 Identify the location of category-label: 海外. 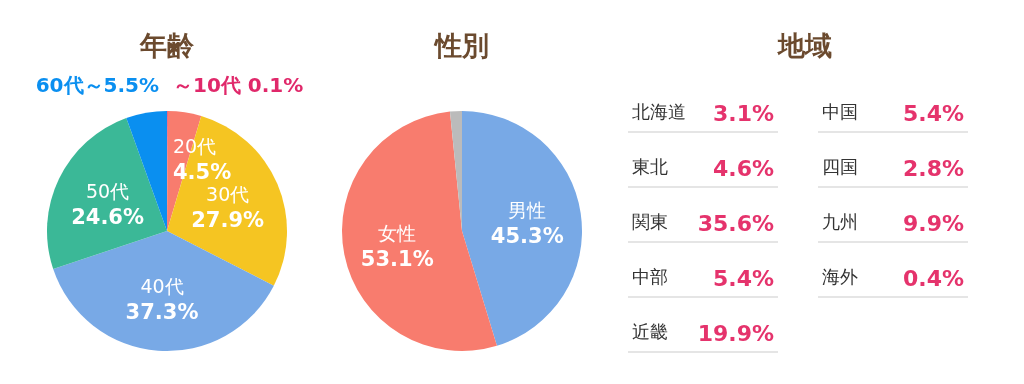
(840, 276).